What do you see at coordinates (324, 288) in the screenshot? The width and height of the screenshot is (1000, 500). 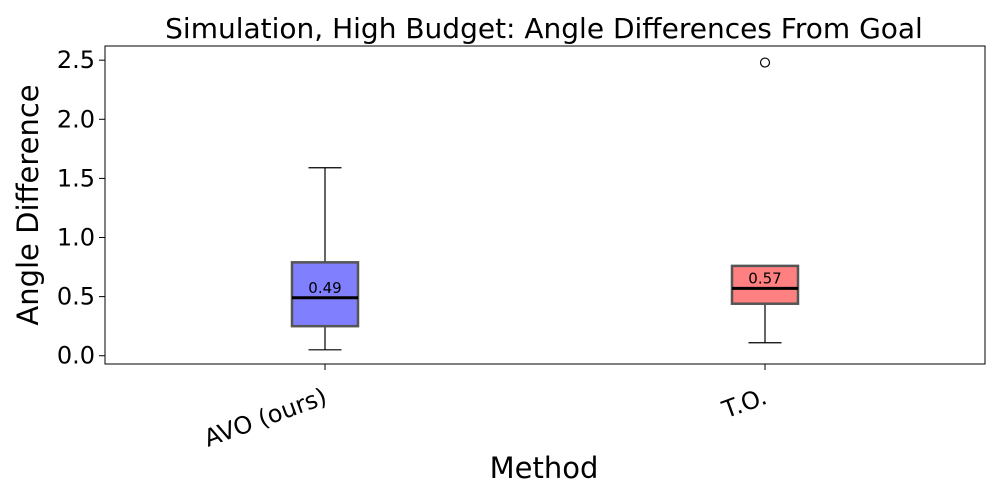 I see `median-label: 0.49` at bounding box center [324, 288].